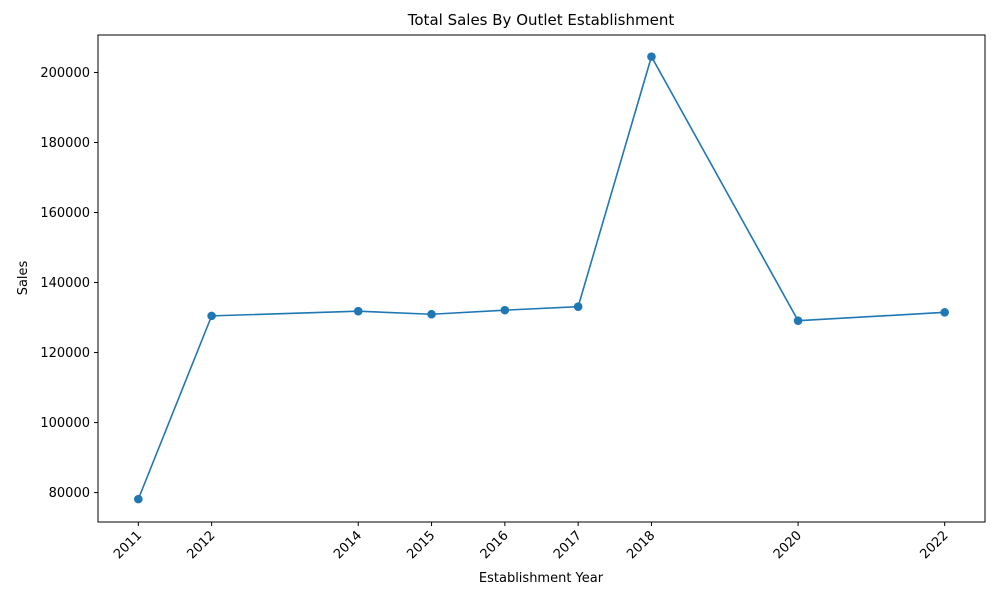 The image size is (1000, 600). What do you see at coordinates (421, 545) in the screenshot?
I see `x-tick-label: 2015` at bounding box center [421, 545].